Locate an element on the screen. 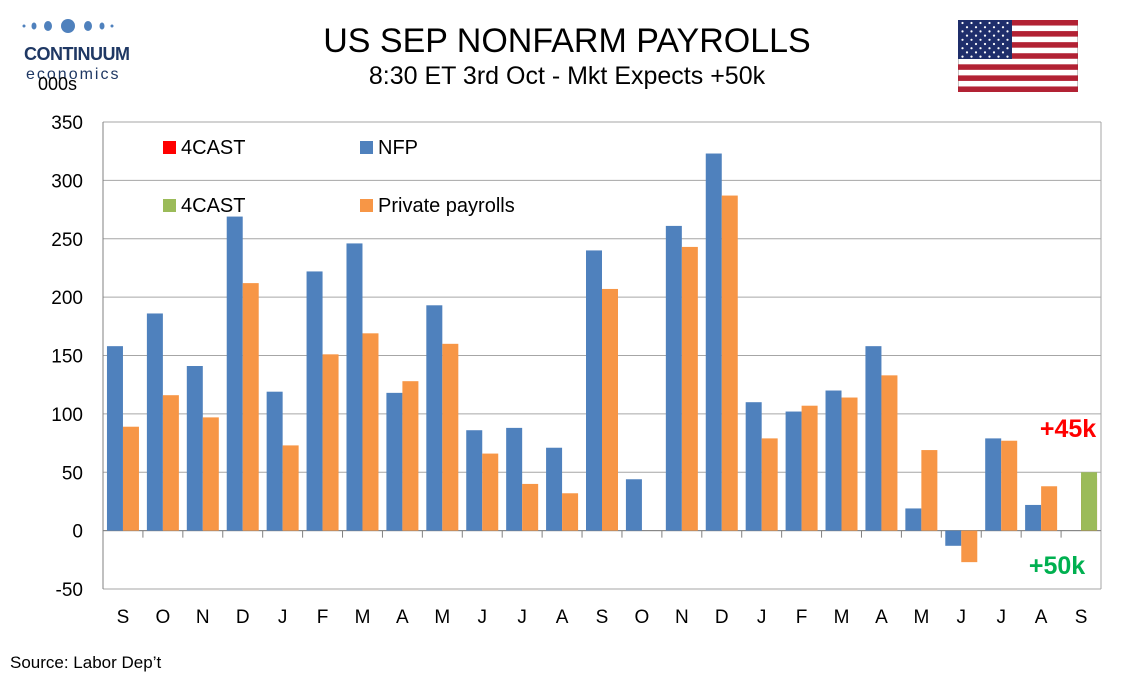  bar-4cast-private is located at coordinates (1089, 501).